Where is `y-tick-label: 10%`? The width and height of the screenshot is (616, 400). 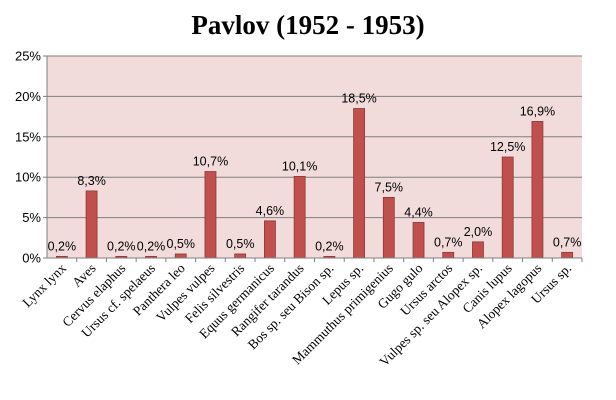 y-tick-label: 10% is located at coordinates (28, 177).